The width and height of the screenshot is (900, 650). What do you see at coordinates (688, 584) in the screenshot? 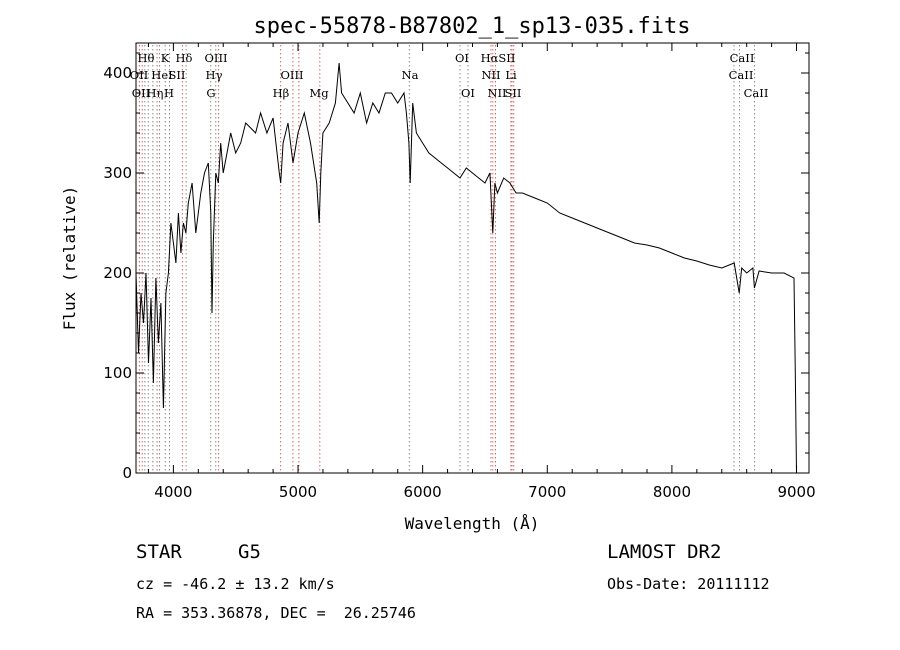
I see `observation-date: Obs-Date: 20111112` at bounding box center [688, 584].